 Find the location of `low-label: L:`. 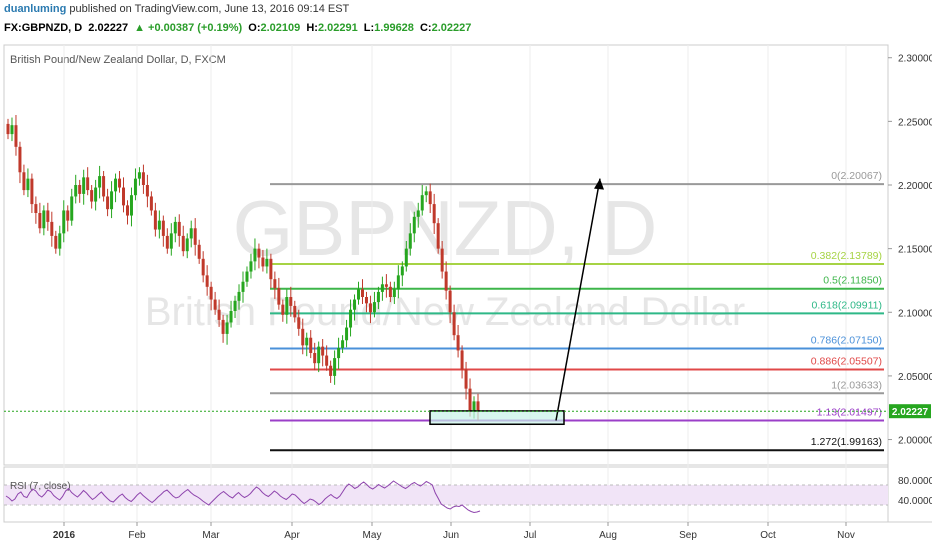

low-label: L: is located at coordinates (369, 28).